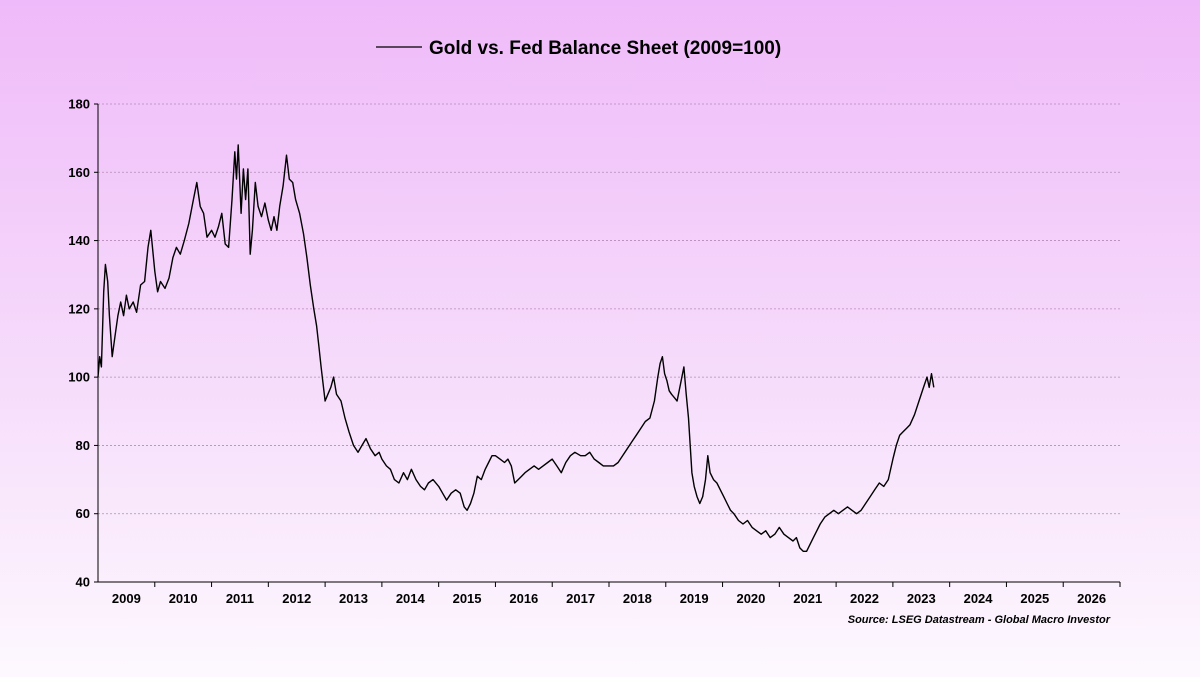 The image size is (1200, 677). What do you see at coordinates (353, 598) in the screenshot?
I see `x-tick-label: 2013` at bounding box center [353, 598].